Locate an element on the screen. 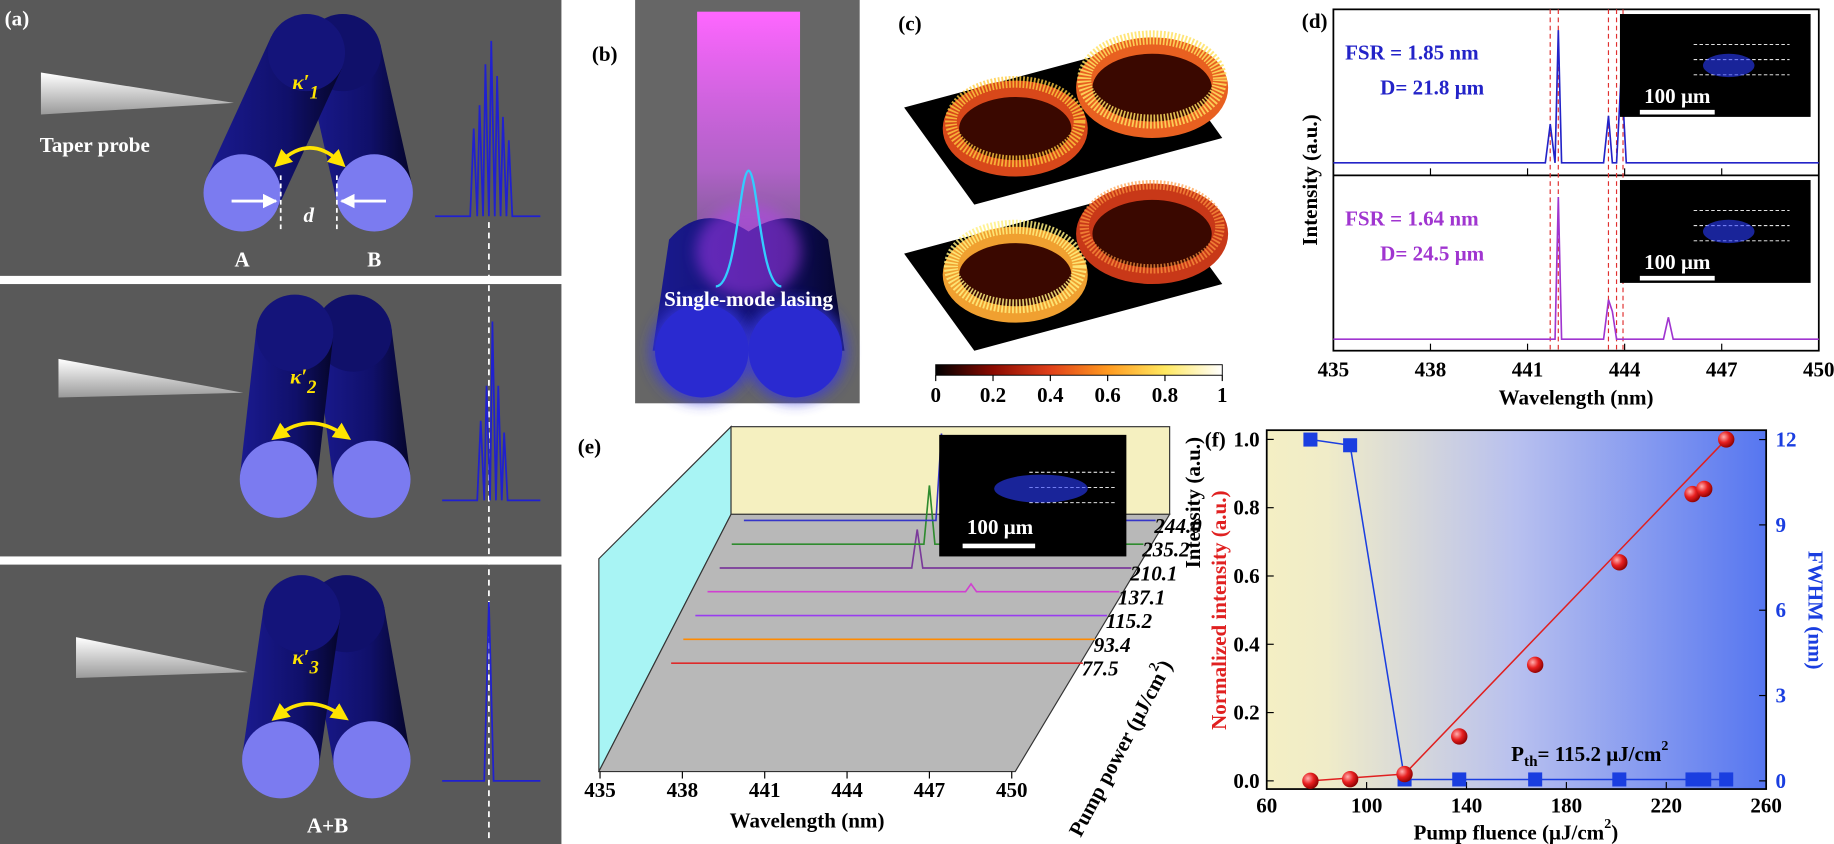 This screenshot has width=1834, height=844. annotation: FSR = 1.85 nm is located at coordinates (1412, 53).